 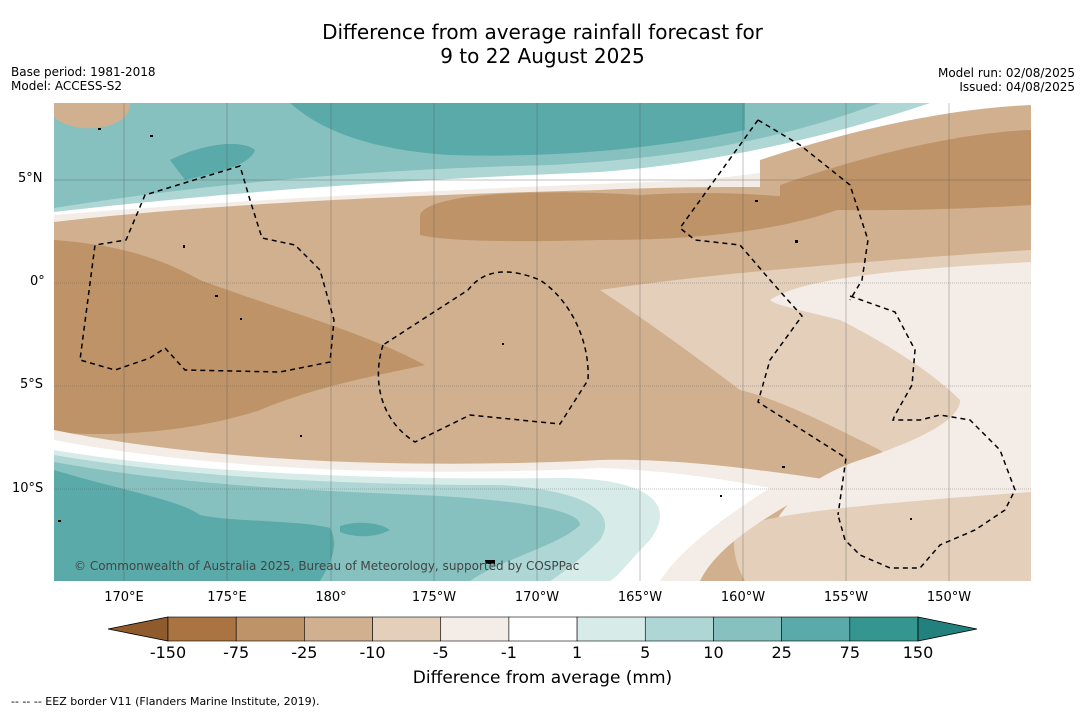 I want to click on colorbar-tick-label: 75, so click(x=849, y=652).